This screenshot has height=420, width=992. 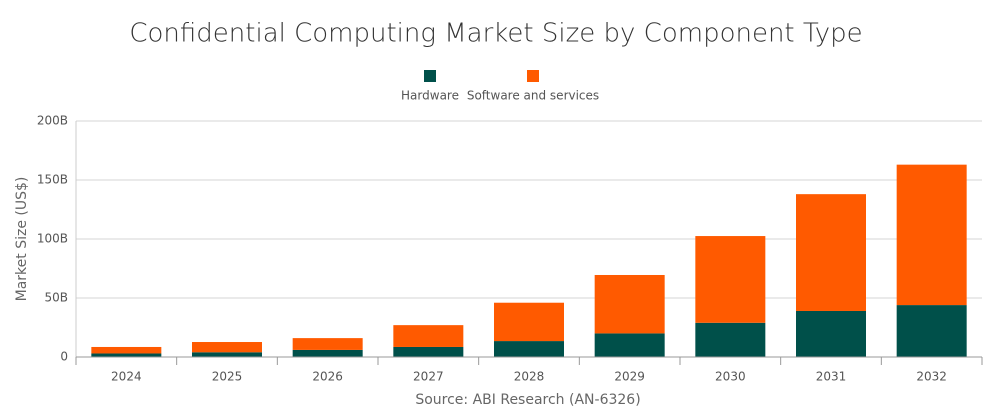 What do you see at coordinates (64, 357) in the screenshot?
I see `y-tick-label: 0` at bounding box center [64, 357].